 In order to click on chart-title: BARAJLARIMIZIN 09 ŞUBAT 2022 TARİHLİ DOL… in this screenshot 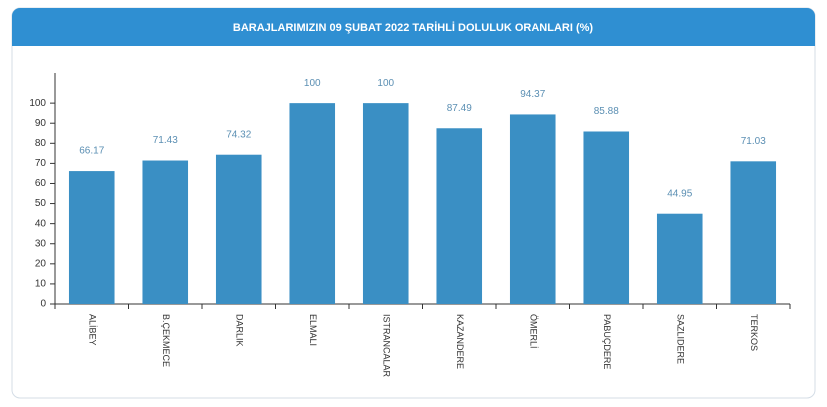, I will do `click(413, 27)`.